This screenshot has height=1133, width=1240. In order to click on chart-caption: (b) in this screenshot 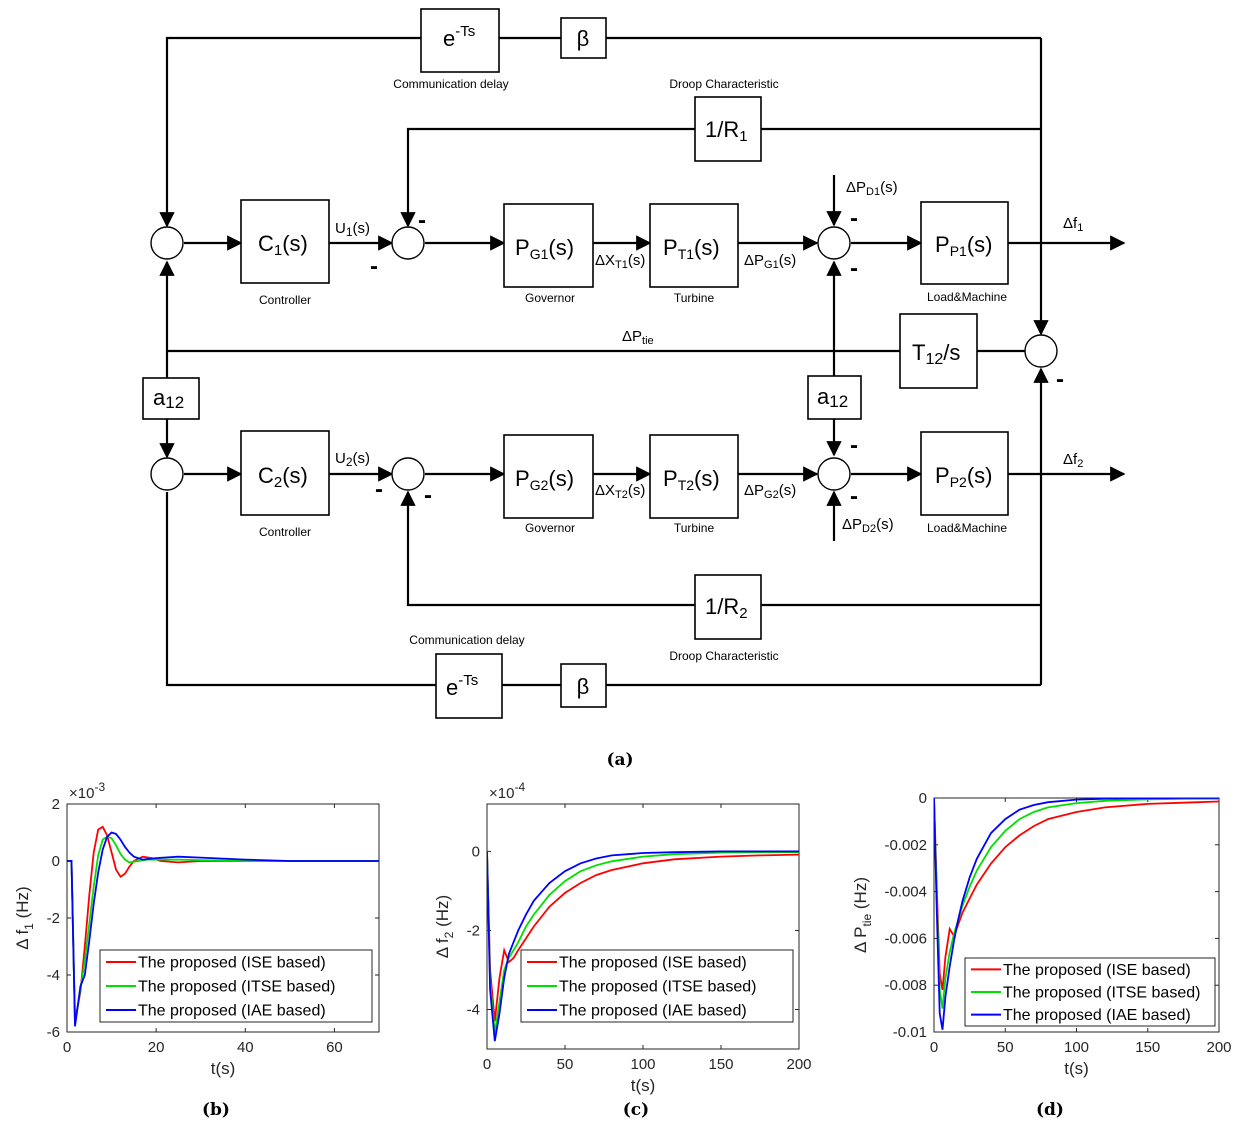, I will do `click(216, 1110)`.